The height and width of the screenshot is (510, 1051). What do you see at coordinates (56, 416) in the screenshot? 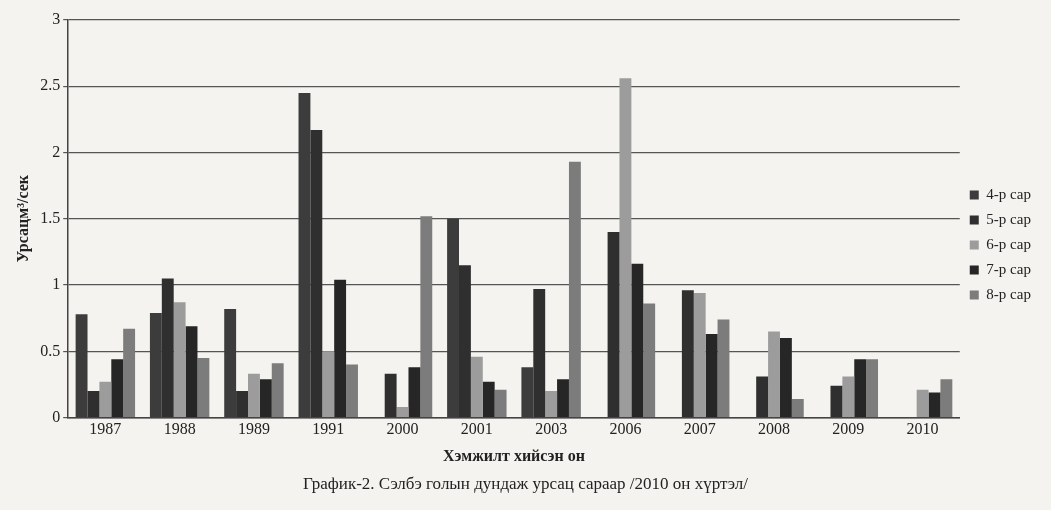
I see `y-tick-label: 0` at bounding box center [56, 416].